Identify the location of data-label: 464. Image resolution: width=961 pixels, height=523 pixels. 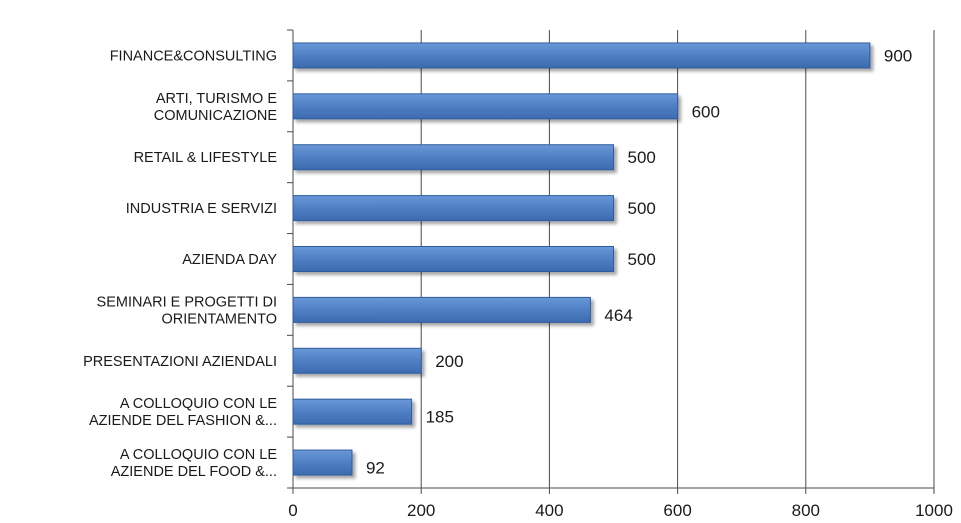
(618, 315).